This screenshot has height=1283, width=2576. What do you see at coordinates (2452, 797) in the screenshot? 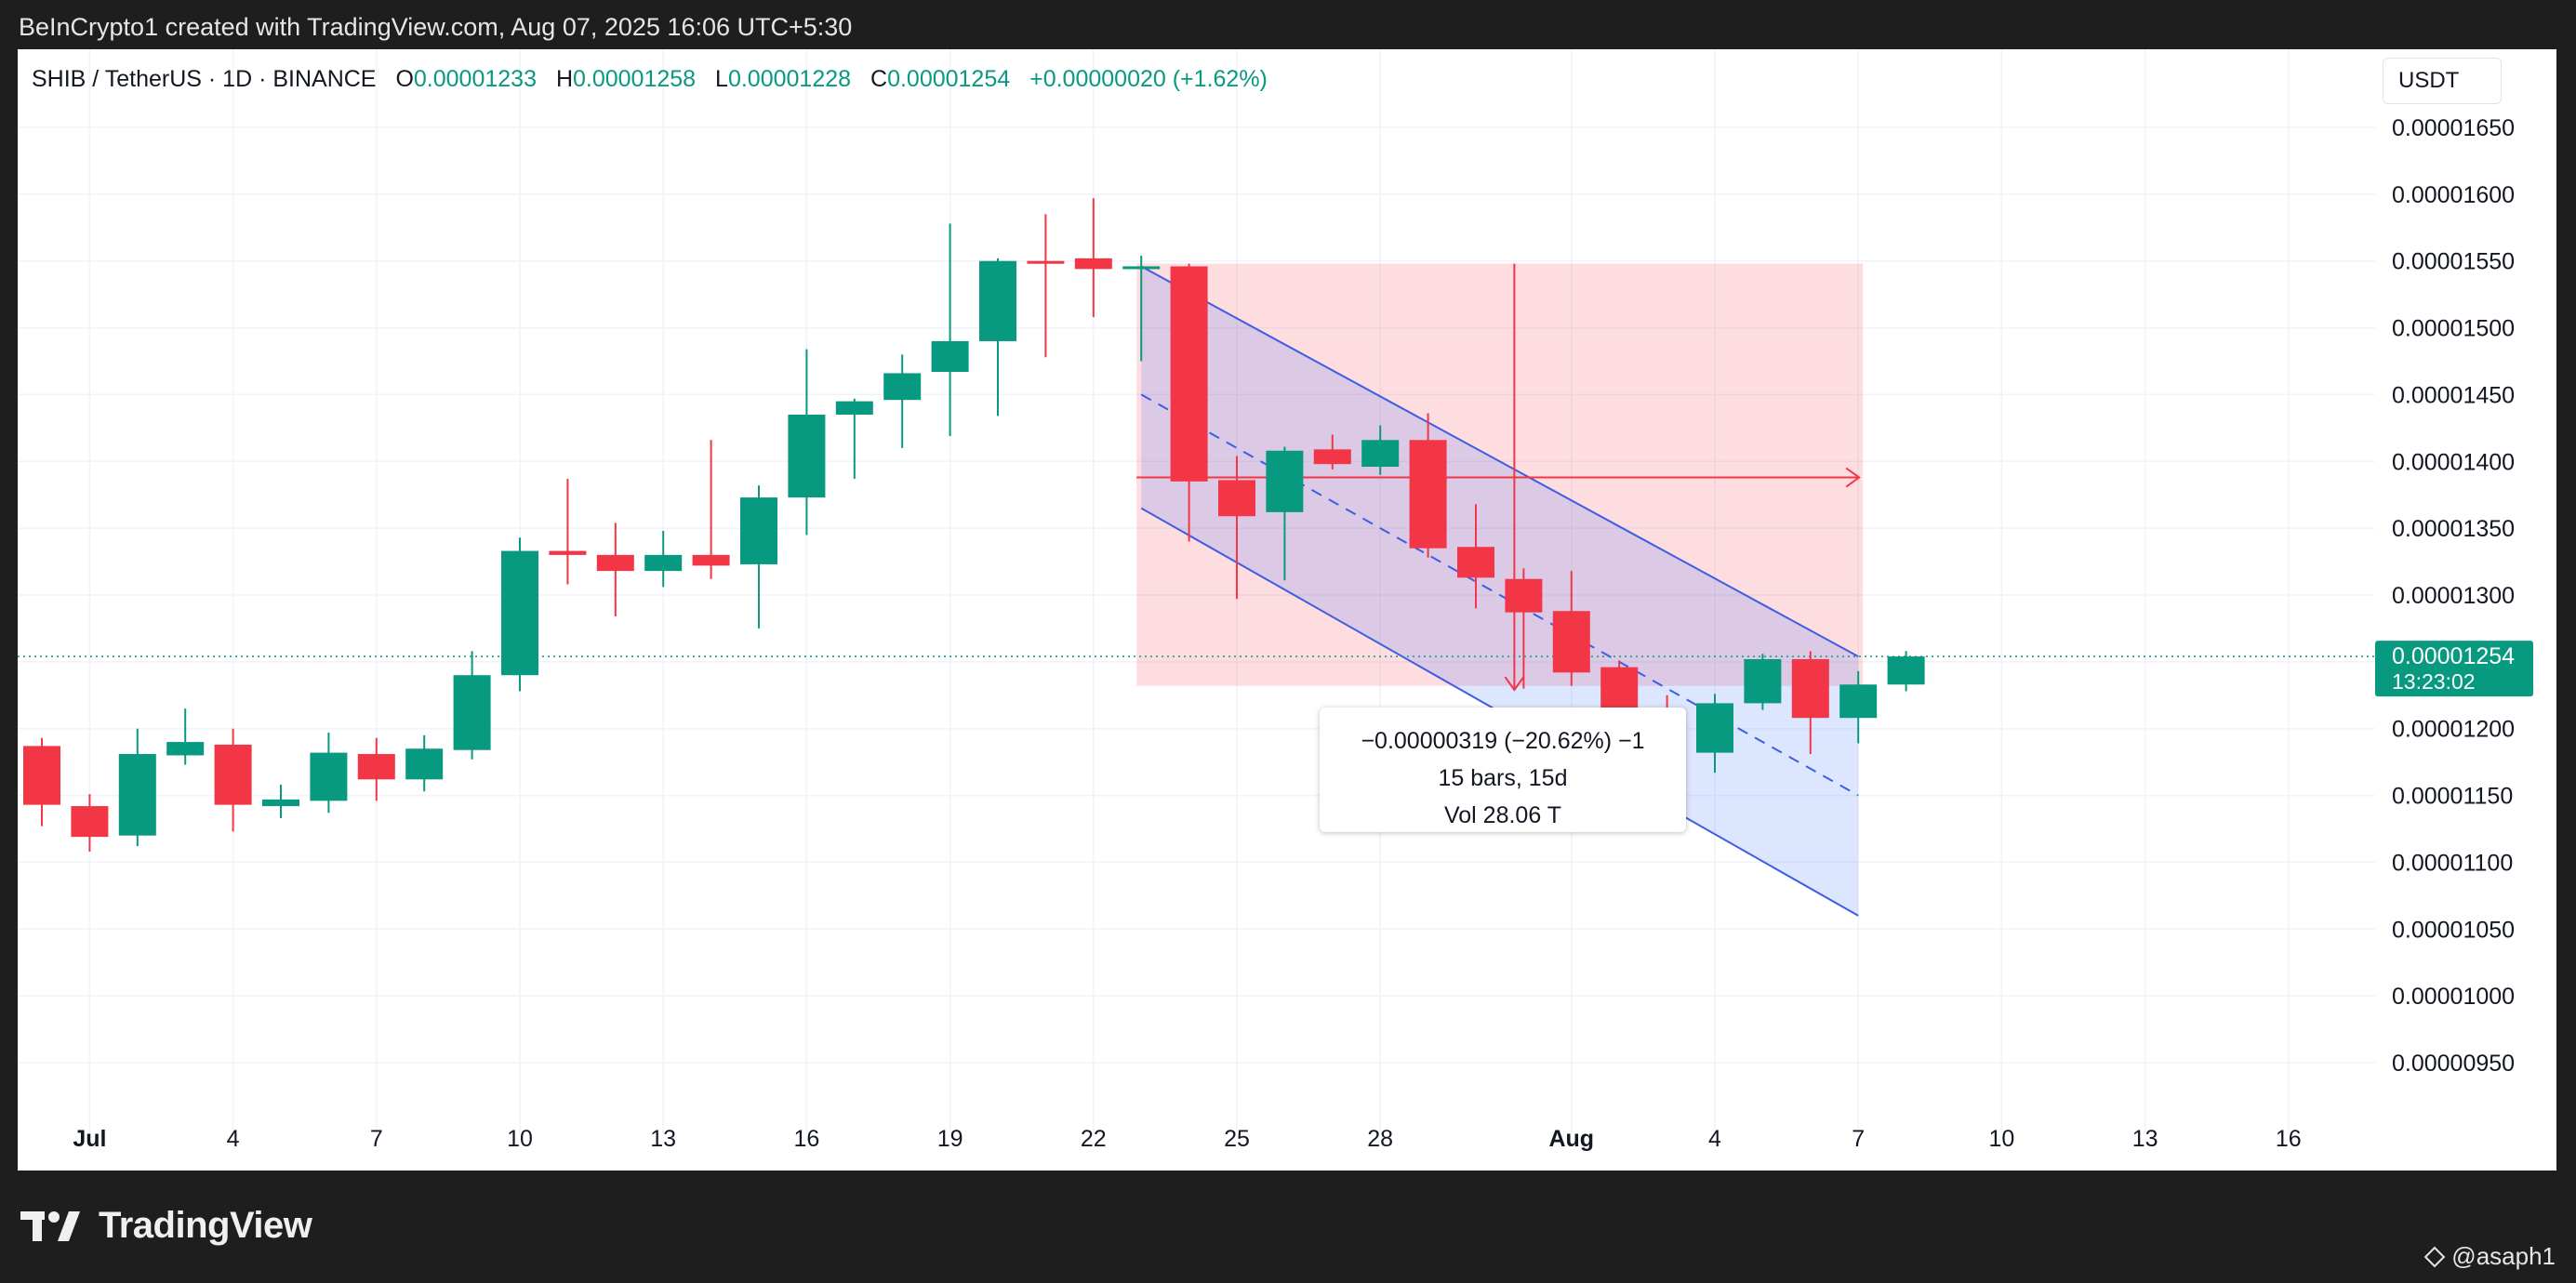
I see `price-tick-label: 0.00001150` at bounding box center [2452, 797].